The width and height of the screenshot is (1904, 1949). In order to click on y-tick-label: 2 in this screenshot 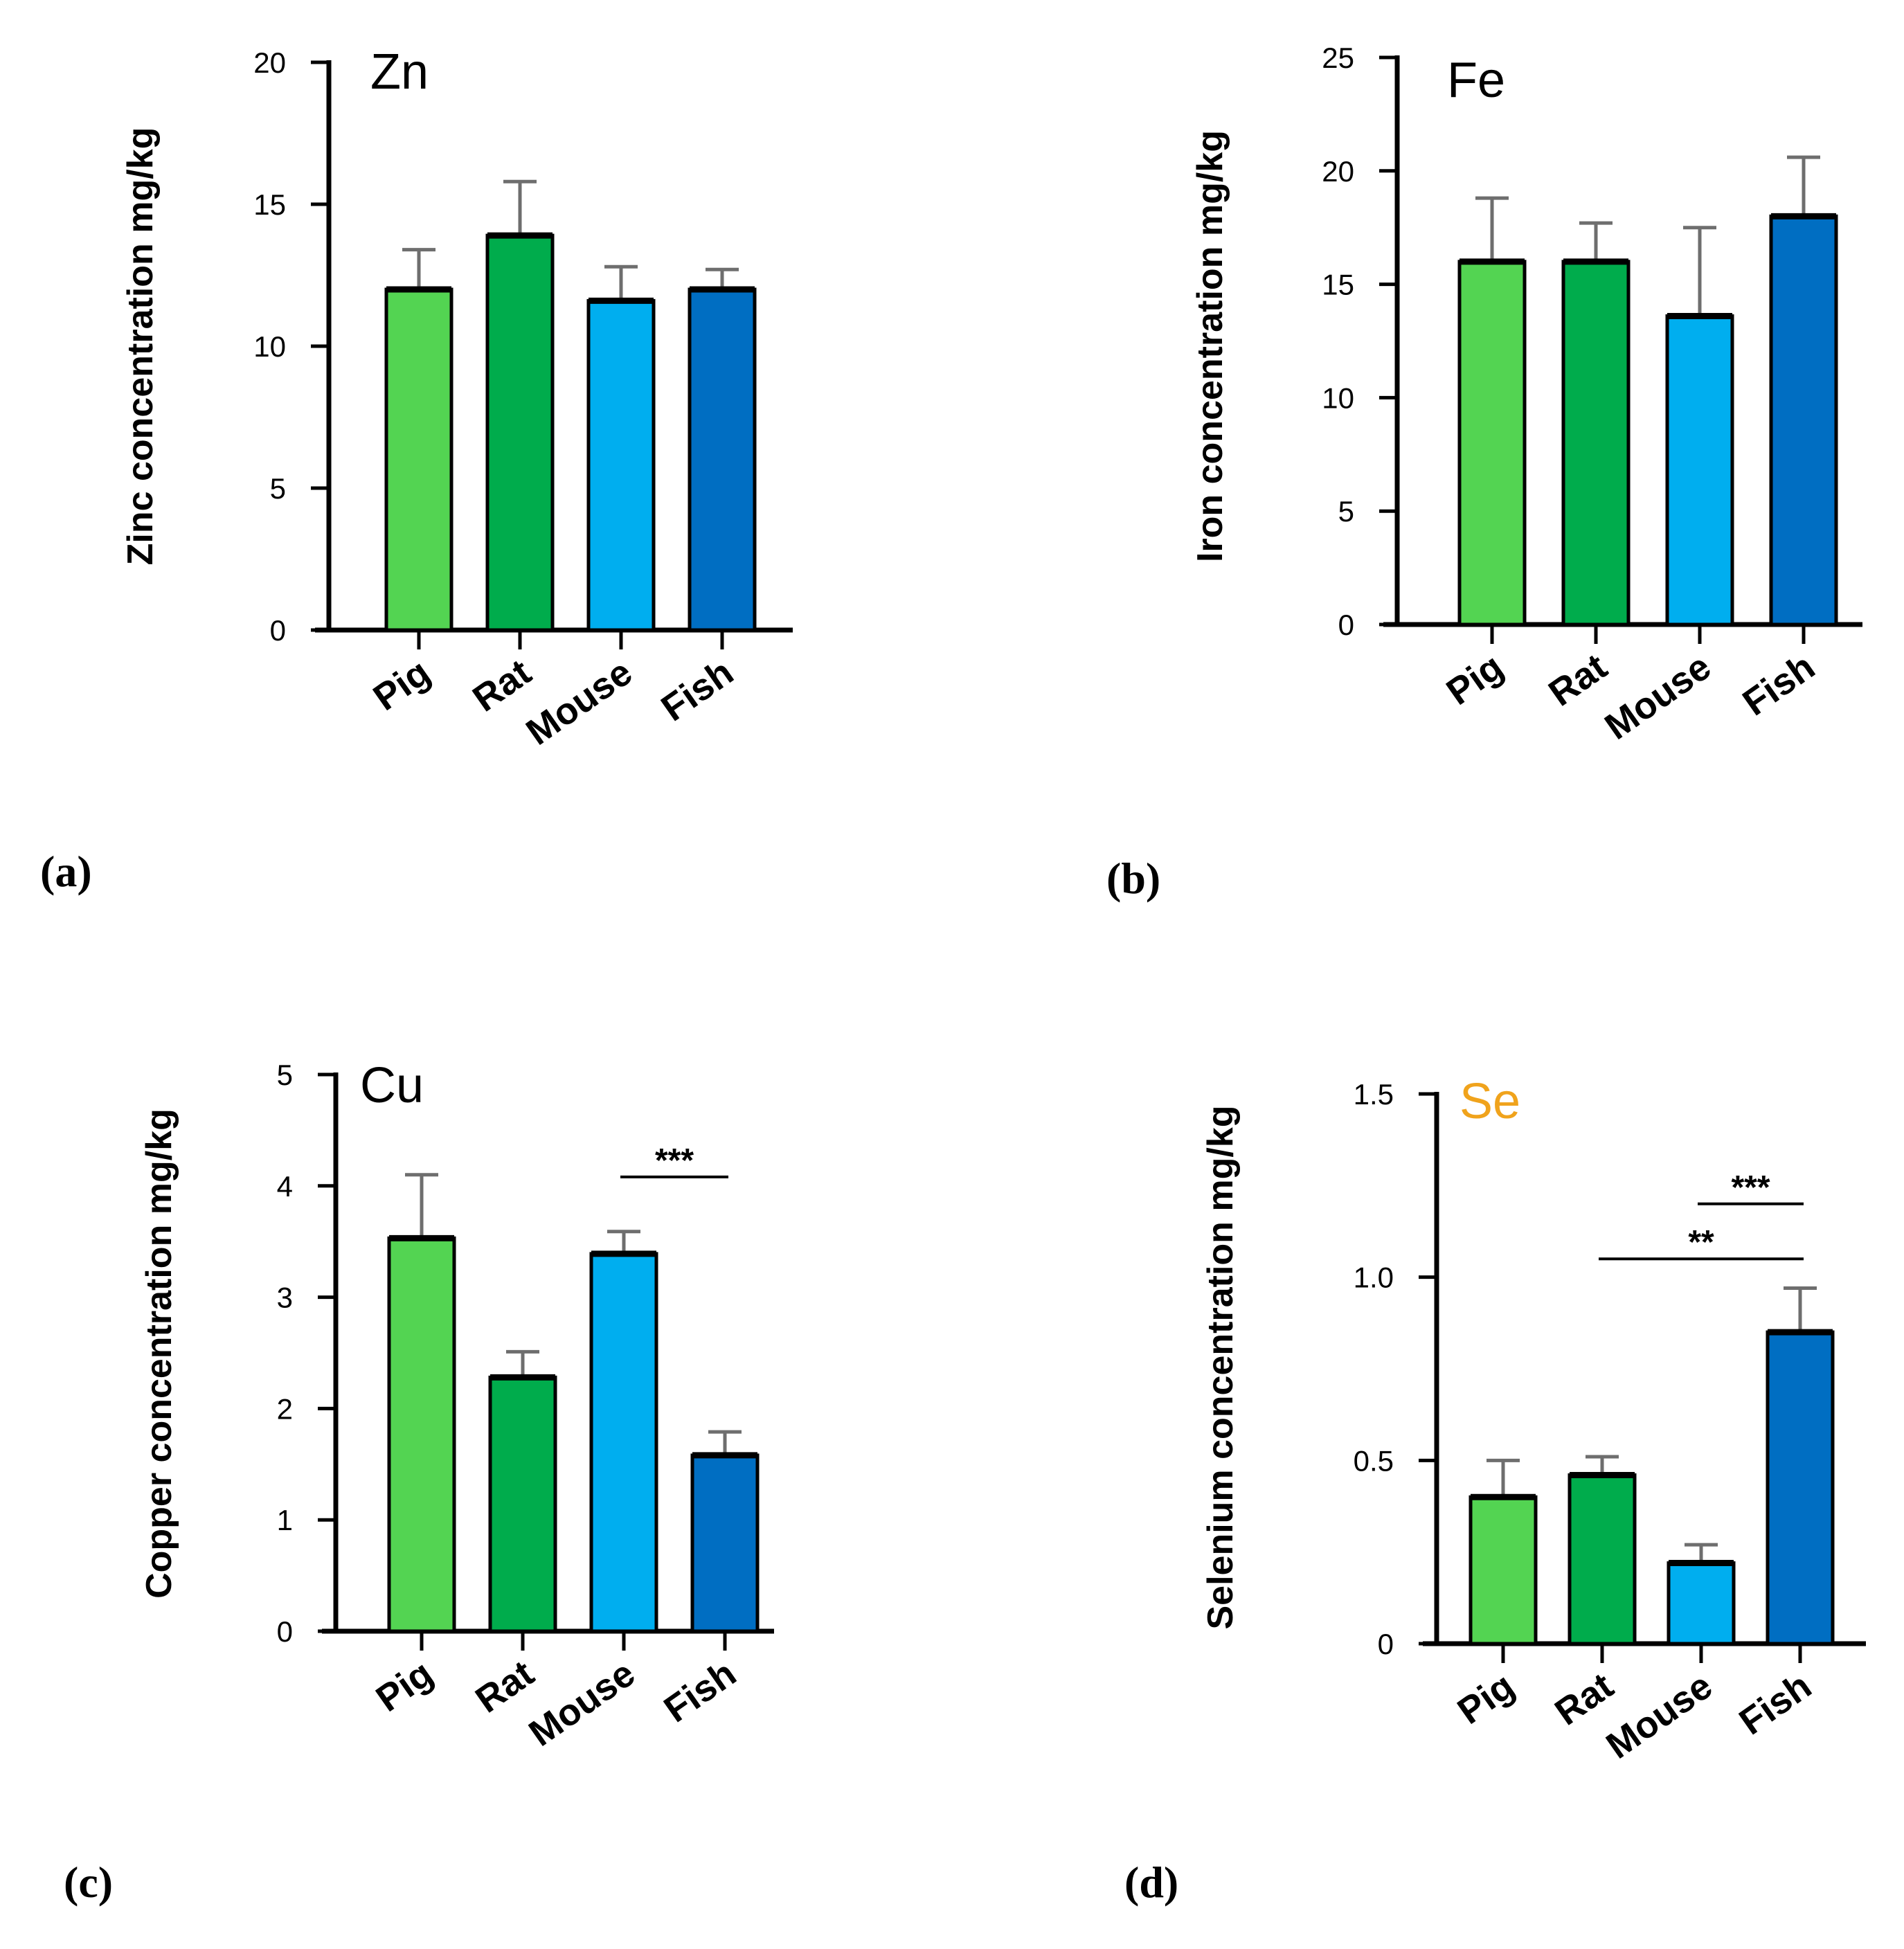, I will do `click(285, 1409)`.